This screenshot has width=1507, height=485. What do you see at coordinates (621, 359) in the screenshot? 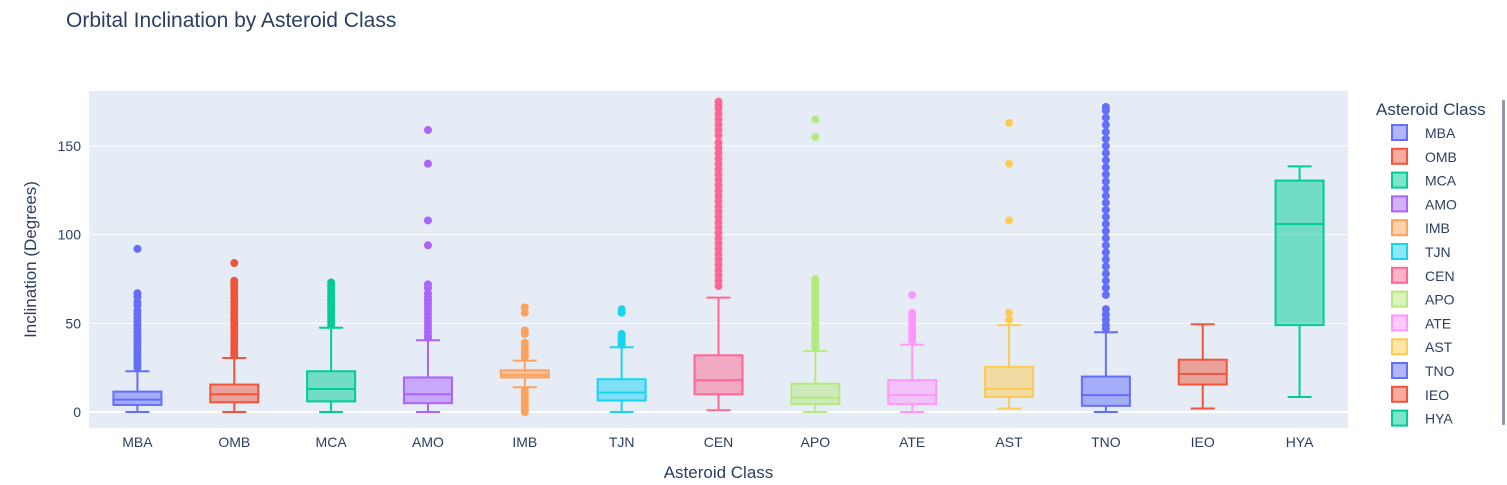
I see `box-tjn` at bounding box center [621, 359].